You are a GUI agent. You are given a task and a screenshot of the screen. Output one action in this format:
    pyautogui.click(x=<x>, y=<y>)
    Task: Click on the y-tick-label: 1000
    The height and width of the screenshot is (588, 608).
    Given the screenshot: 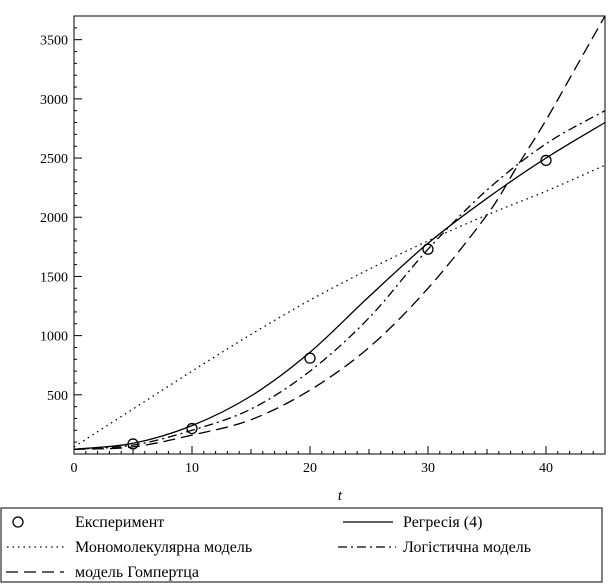 What is the action you would take?
    pyautogui.click(x=54, y=337)
    